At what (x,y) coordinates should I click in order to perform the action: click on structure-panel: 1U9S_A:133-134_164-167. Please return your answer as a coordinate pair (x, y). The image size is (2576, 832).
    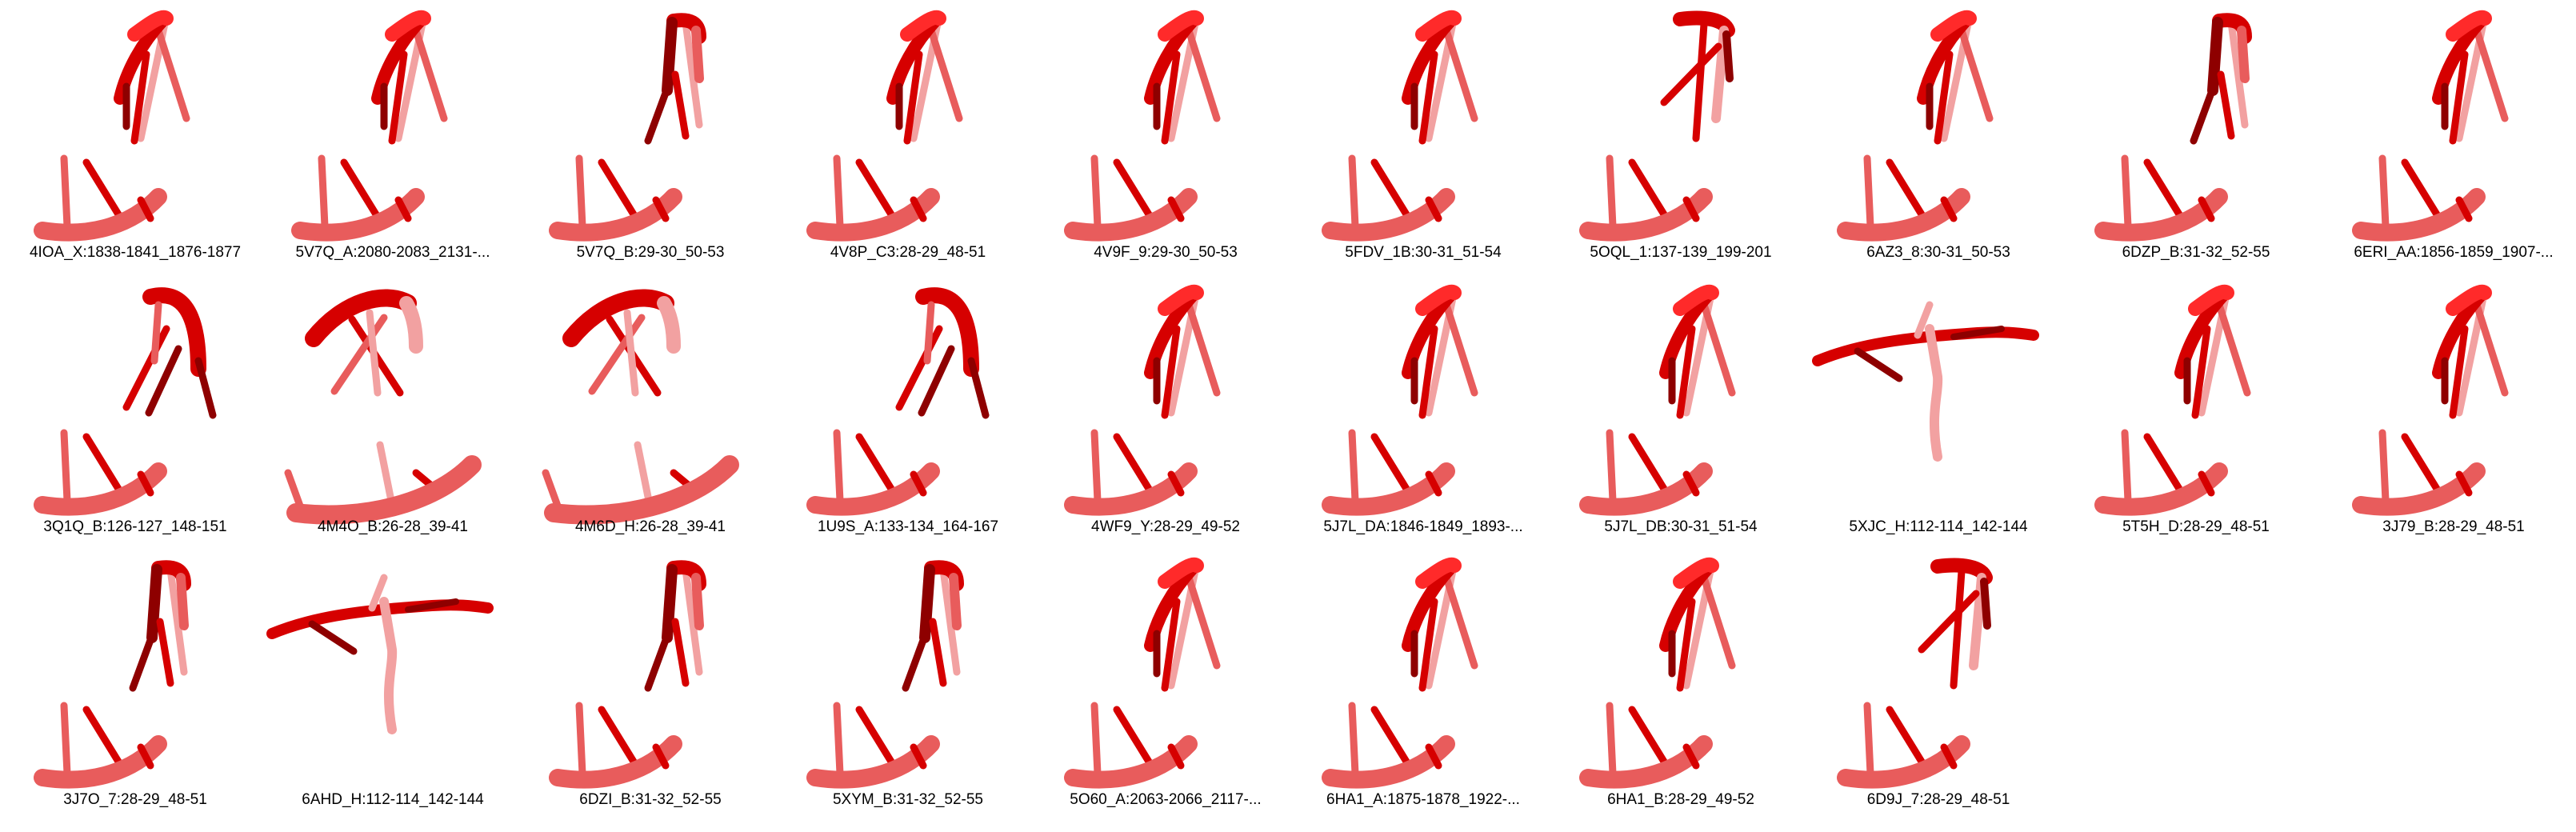
    Looking at the image, I should click on (908, 411).